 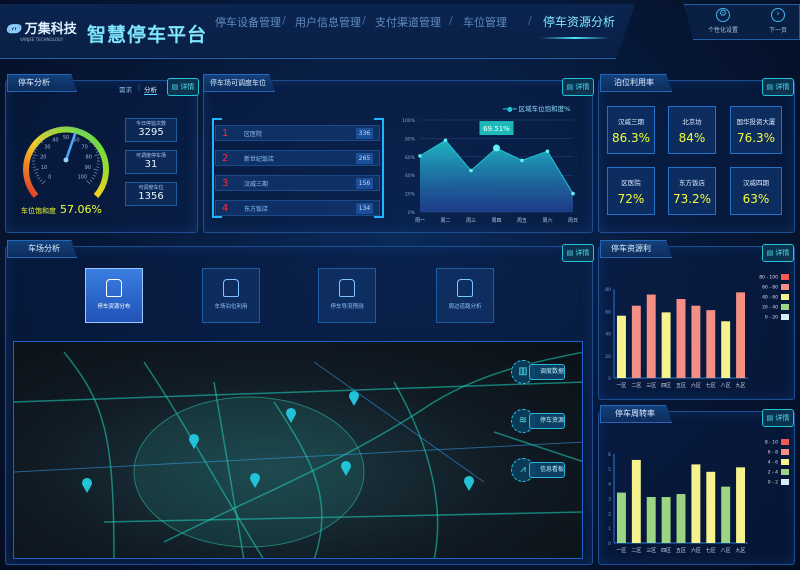 I want to click on nav-user: 用户信息管理, so click(x=328, y=22).